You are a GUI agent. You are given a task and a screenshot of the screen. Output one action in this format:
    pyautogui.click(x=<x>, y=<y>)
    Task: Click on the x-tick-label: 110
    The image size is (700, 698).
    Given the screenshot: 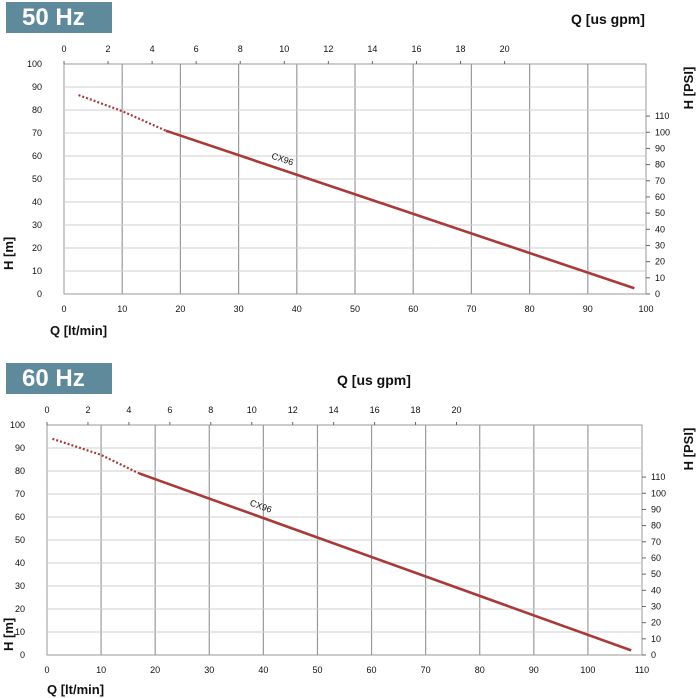 What is the action you would take?
    pyautogui.click(x=642, y=670)
    